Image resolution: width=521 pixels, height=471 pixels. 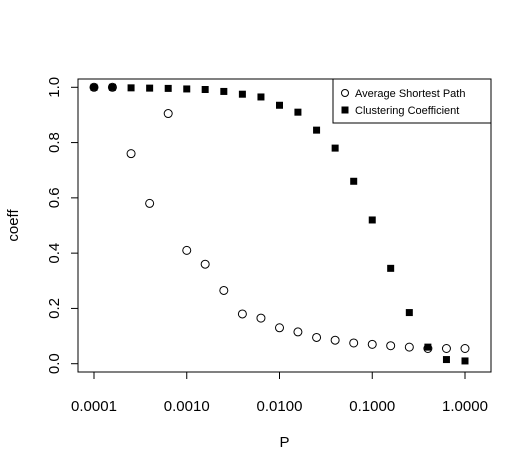 I want to click on legend-marker-circle, so click(x=345, y=93).